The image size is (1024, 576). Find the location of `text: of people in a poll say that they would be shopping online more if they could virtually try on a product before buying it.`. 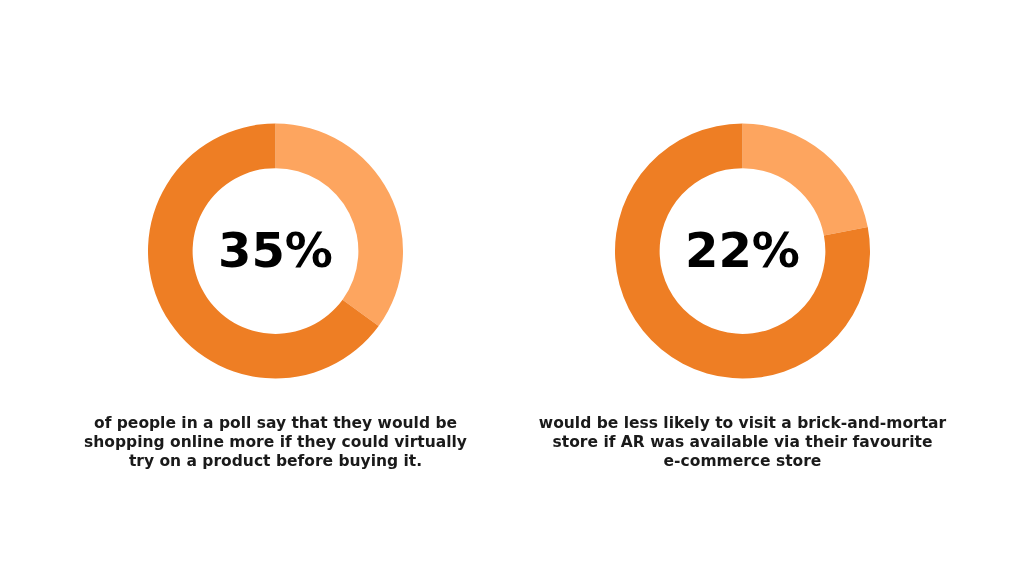

text: of people in a poll say that they would be shopping online more if they could virtually try on a product before buying it. is located at coordinates (275, 442).